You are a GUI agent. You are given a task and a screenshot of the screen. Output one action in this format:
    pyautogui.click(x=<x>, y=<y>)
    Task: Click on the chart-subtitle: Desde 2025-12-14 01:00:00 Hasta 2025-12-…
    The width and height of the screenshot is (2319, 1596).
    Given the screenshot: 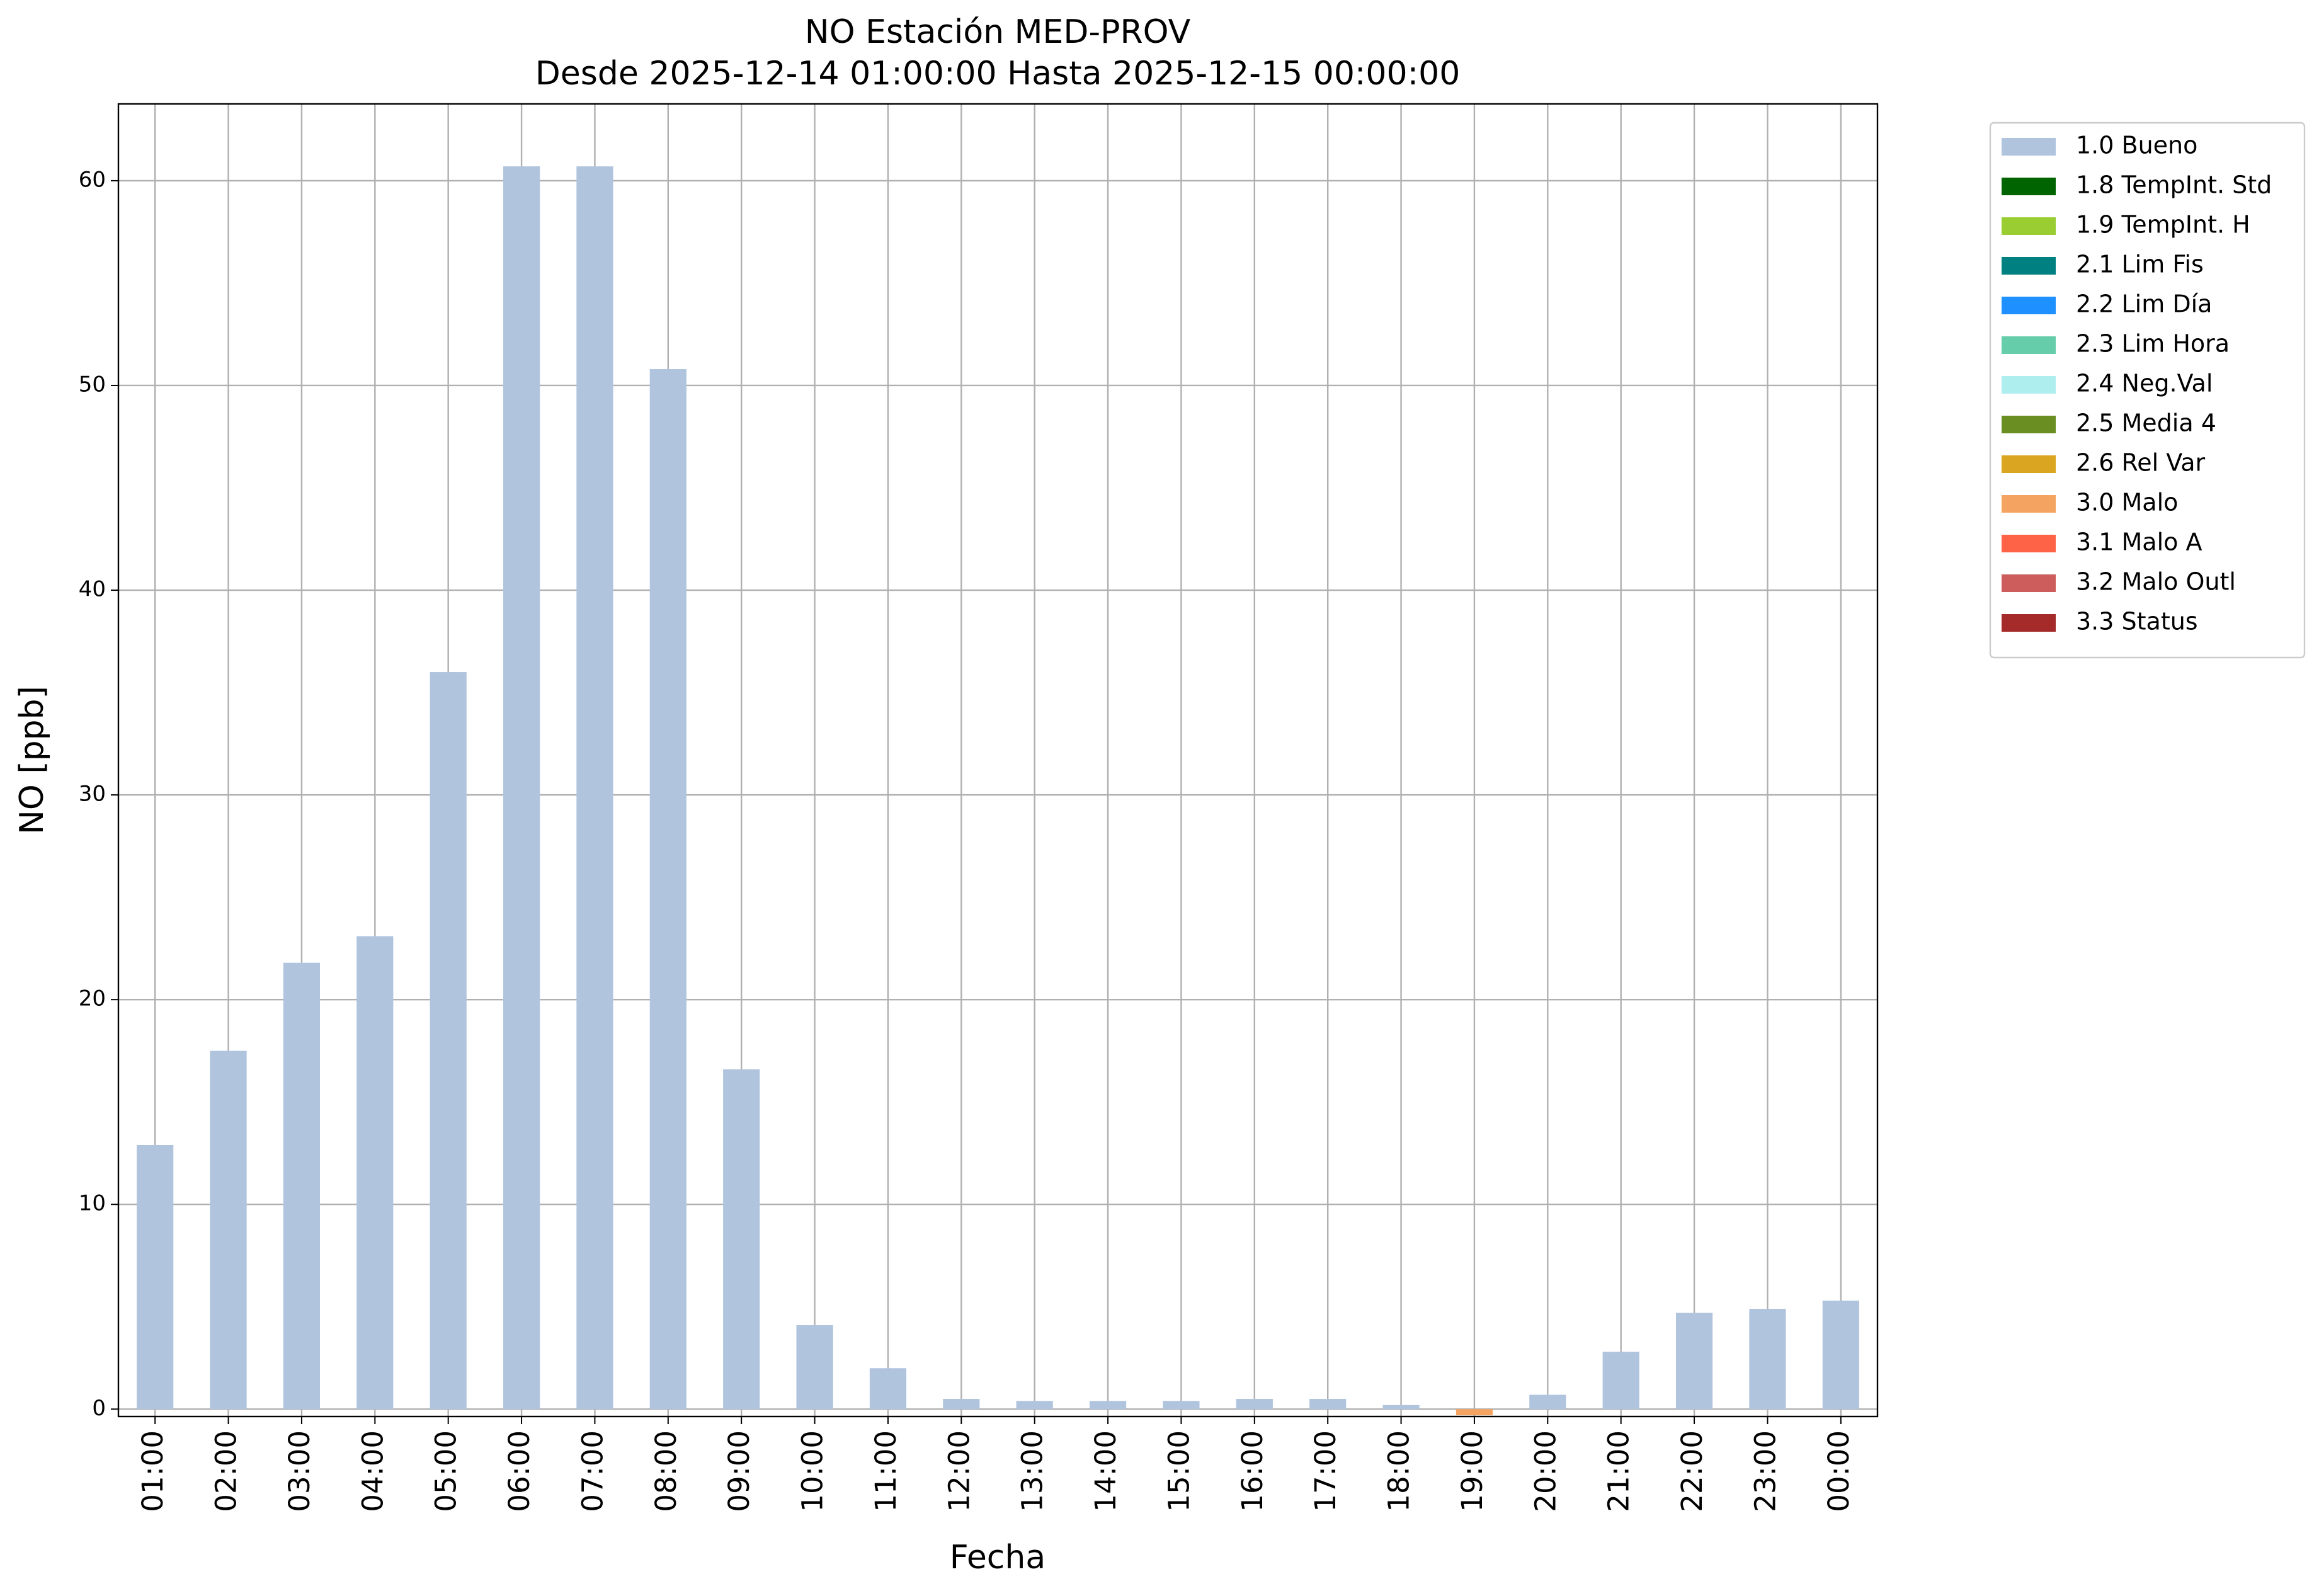 What is the action you would take?
    pyautogui.click(x=998, y=74)
    